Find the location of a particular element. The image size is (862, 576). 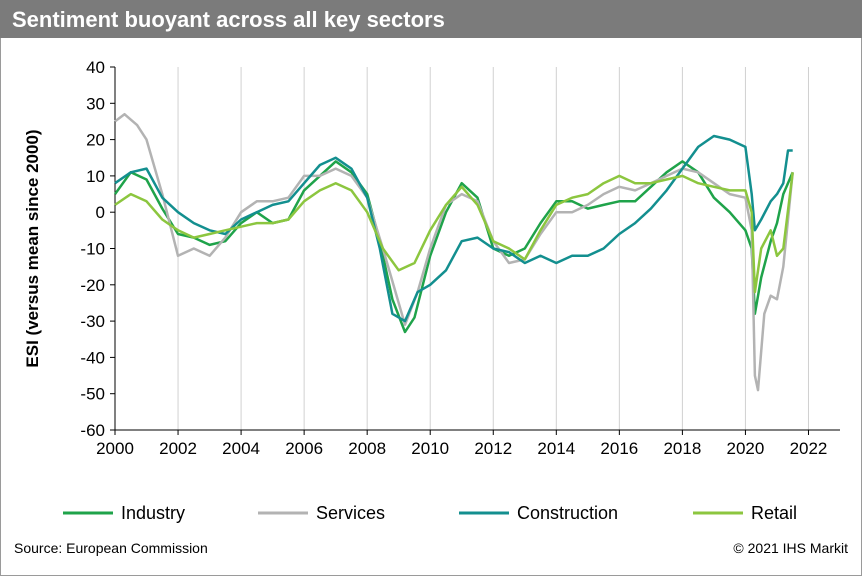

source-note: Source: European Commission is located at coordinates (111, 548).